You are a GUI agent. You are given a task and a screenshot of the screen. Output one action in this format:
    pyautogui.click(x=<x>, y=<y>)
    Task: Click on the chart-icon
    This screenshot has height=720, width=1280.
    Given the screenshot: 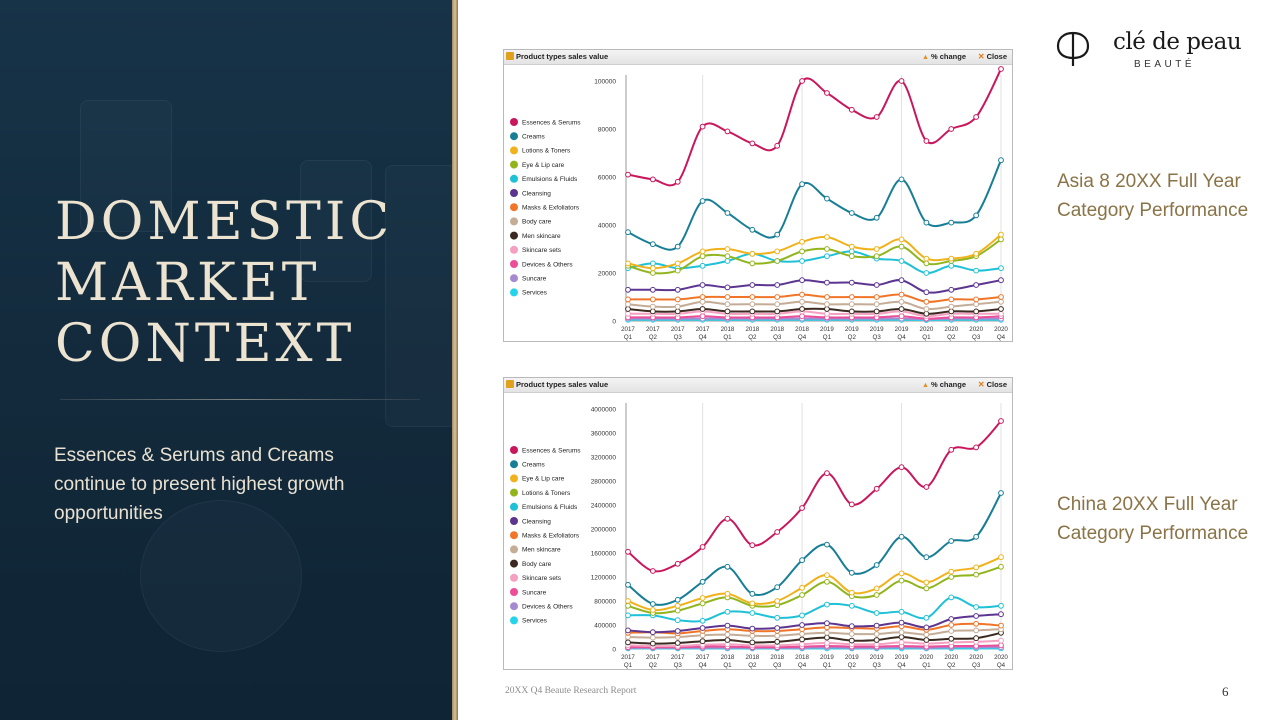 What is the action you would take?
    pyautogui.click(x=510, y=56)
    